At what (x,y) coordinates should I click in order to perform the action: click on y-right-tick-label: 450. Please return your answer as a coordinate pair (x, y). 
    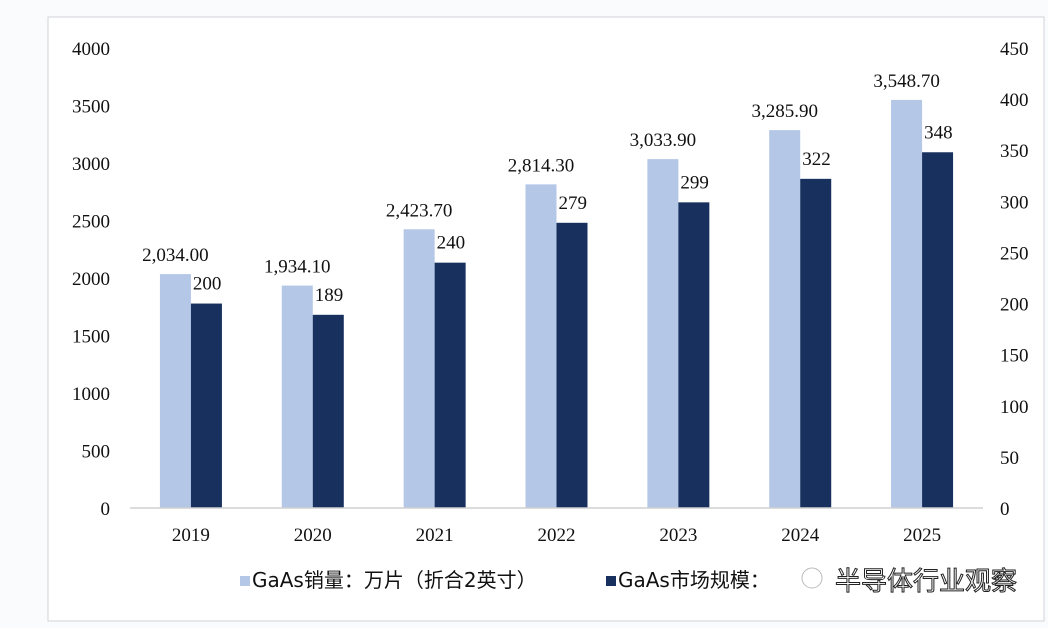
    Looking at the image, I should click on (1014, 49).